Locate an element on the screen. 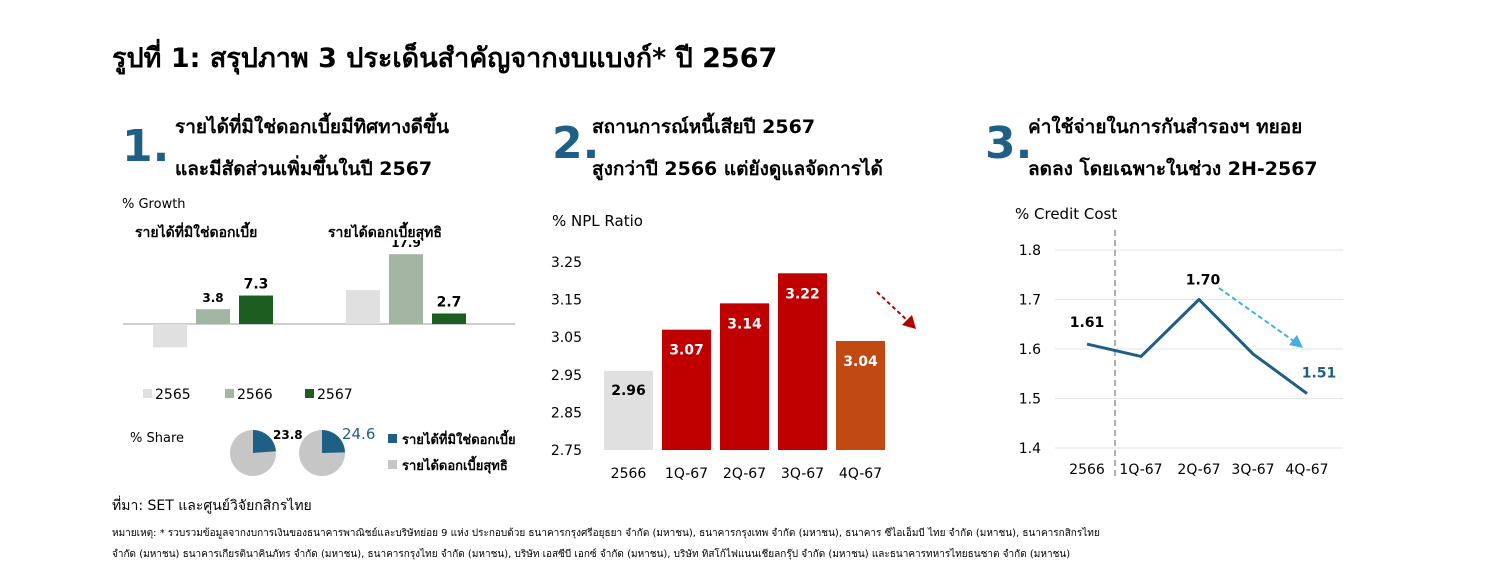 This screenshot has height=582, width=1512. cc-data-label: 1.51 is located at coordinates (1319, 374).